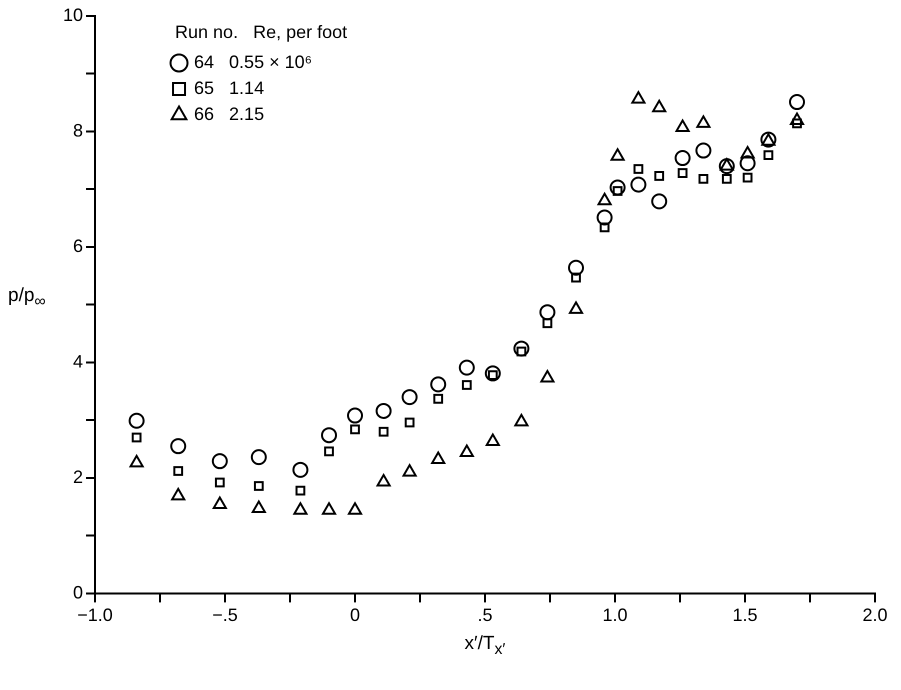 This screenshot has width=901, height=690. I want to click on x-tick-label: 1.0, so click(615, 615).